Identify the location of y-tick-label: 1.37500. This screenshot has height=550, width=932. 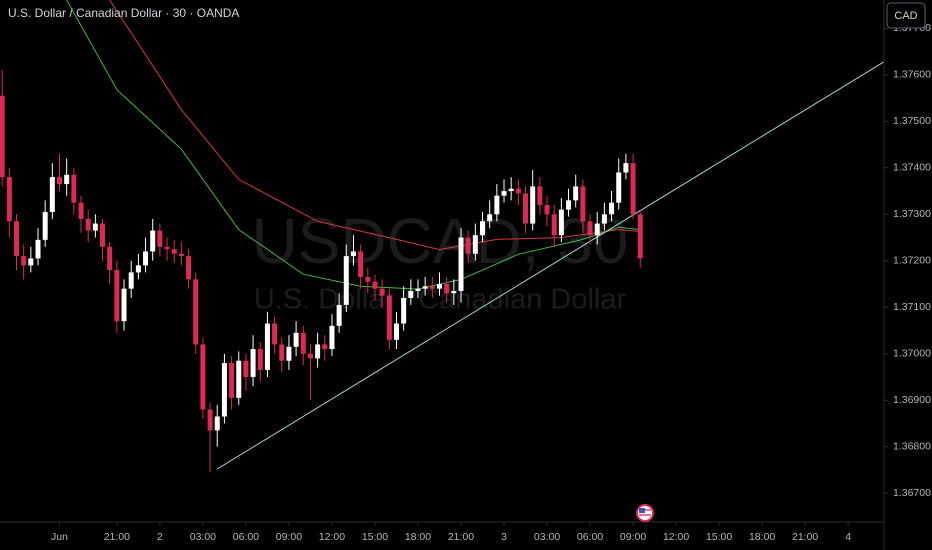
(912, 121).